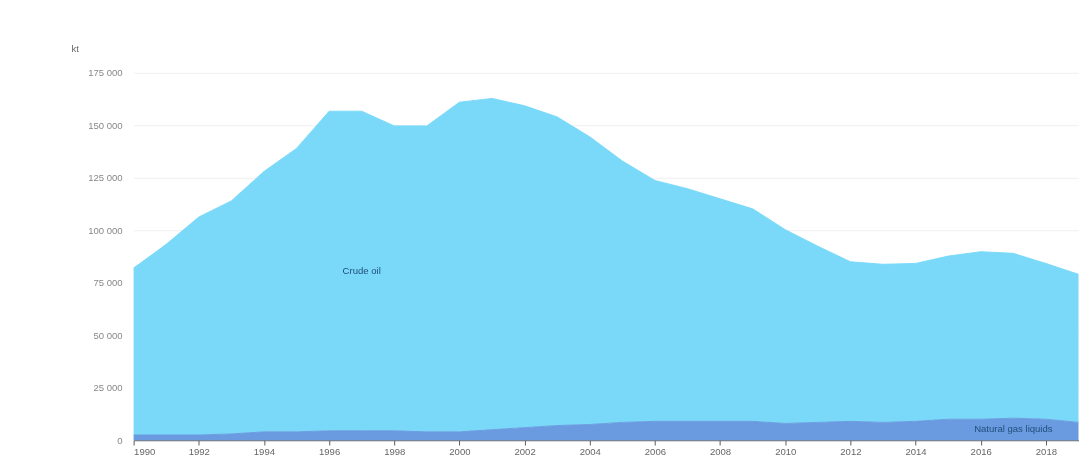 This screenshot has width=1089, height=472. I want to click on x-tick-label: 1996, so click(329, 452).